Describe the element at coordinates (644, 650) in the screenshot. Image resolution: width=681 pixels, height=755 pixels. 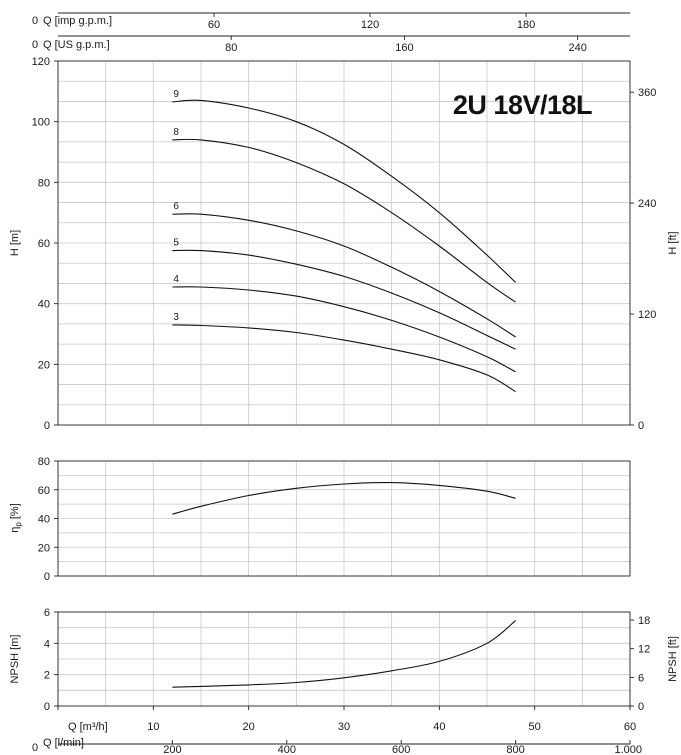
I see `npsh-right-tick-label: 12` at that location.